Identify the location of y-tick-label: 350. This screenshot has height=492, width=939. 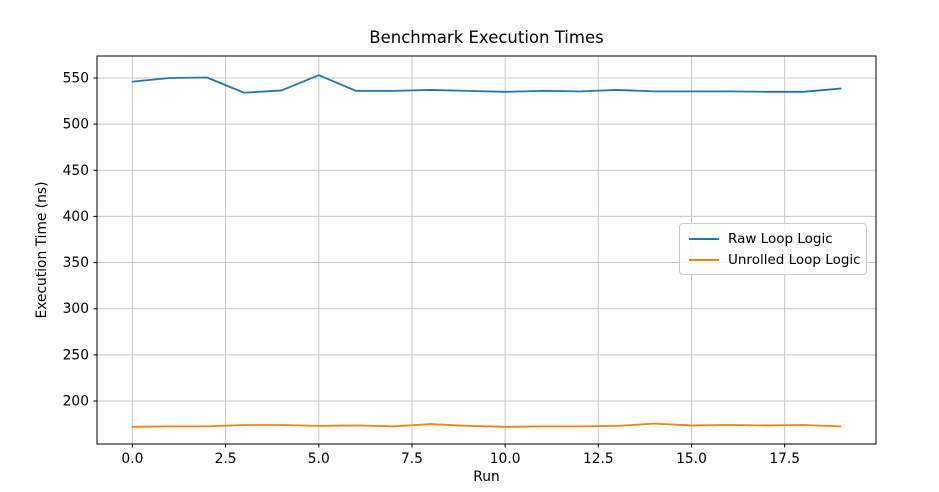
(76, 263).